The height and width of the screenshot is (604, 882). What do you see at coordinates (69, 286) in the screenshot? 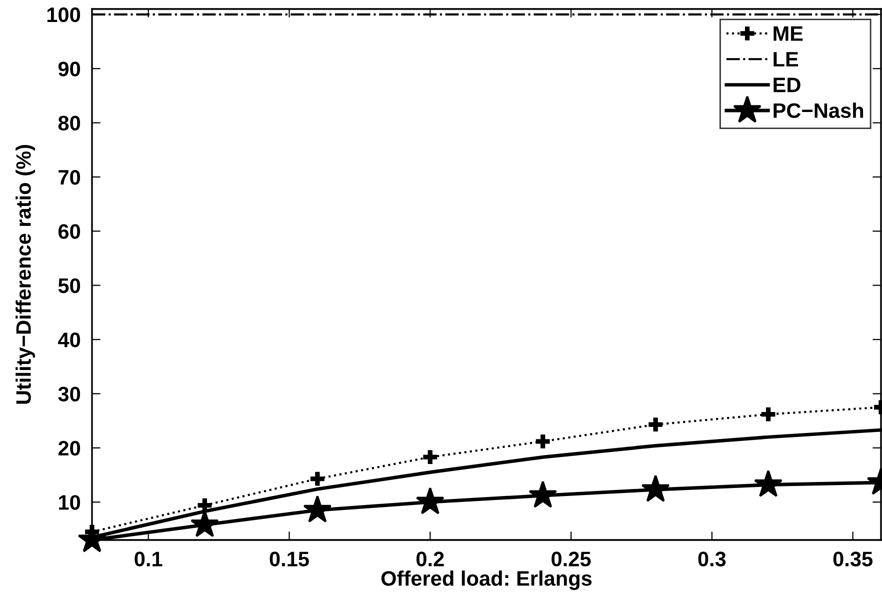
I see `y-tick-label: 50` at bounding box center [69, 286].